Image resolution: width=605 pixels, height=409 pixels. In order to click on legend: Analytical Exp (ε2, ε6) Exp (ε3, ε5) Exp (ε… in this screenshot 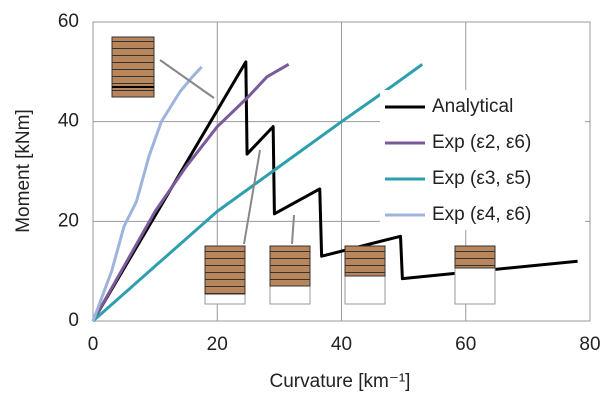, I will do `click(482, 160)`.